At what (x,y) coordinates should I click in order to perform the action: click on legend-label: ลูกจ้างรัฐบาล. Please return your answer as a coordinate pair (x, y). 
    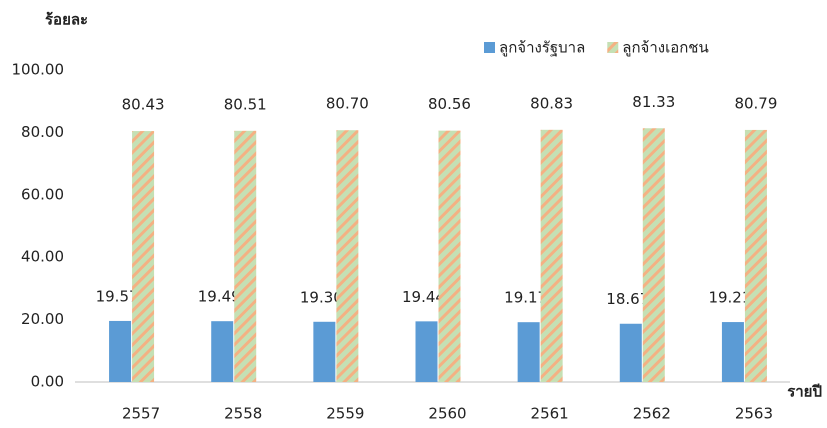
    Looking at the image, I should click on (542, 48).